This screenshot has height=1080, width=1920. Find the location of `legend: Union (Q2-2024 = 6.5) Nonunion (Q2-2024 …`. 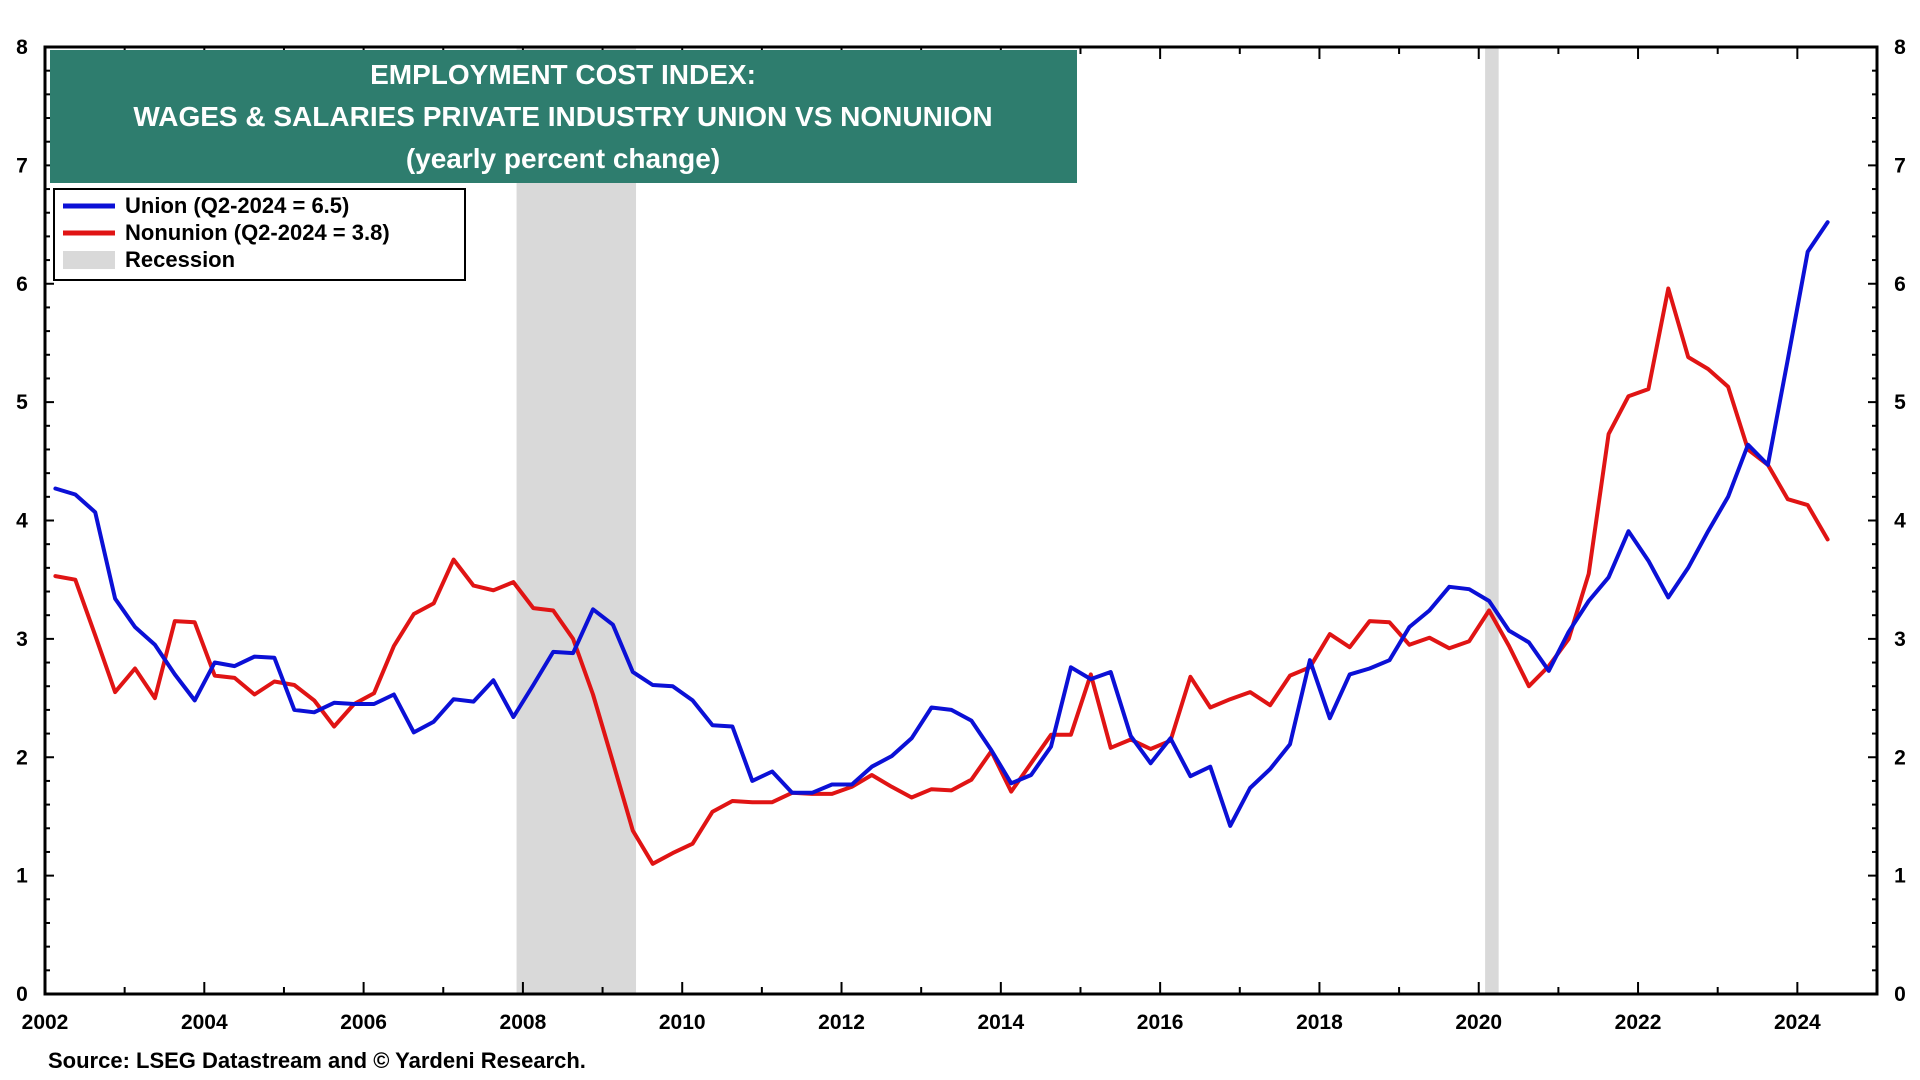

legend: Union (Q2-2024 = 6.5) Nonunion (Q2-2024 … is located at coordinates (259, 234).